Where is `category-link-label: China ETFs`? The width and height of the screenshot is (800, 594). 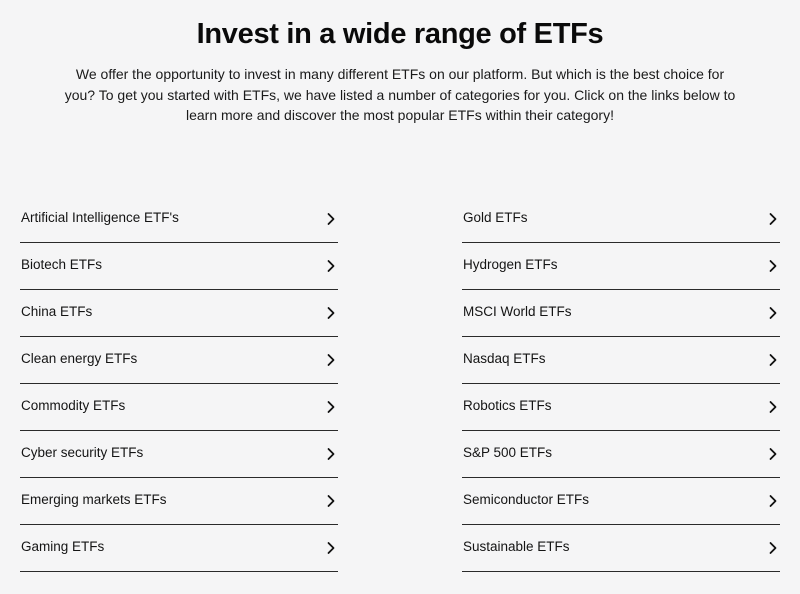 category-link-label: China ETFs is located at coordinates (57, 311).